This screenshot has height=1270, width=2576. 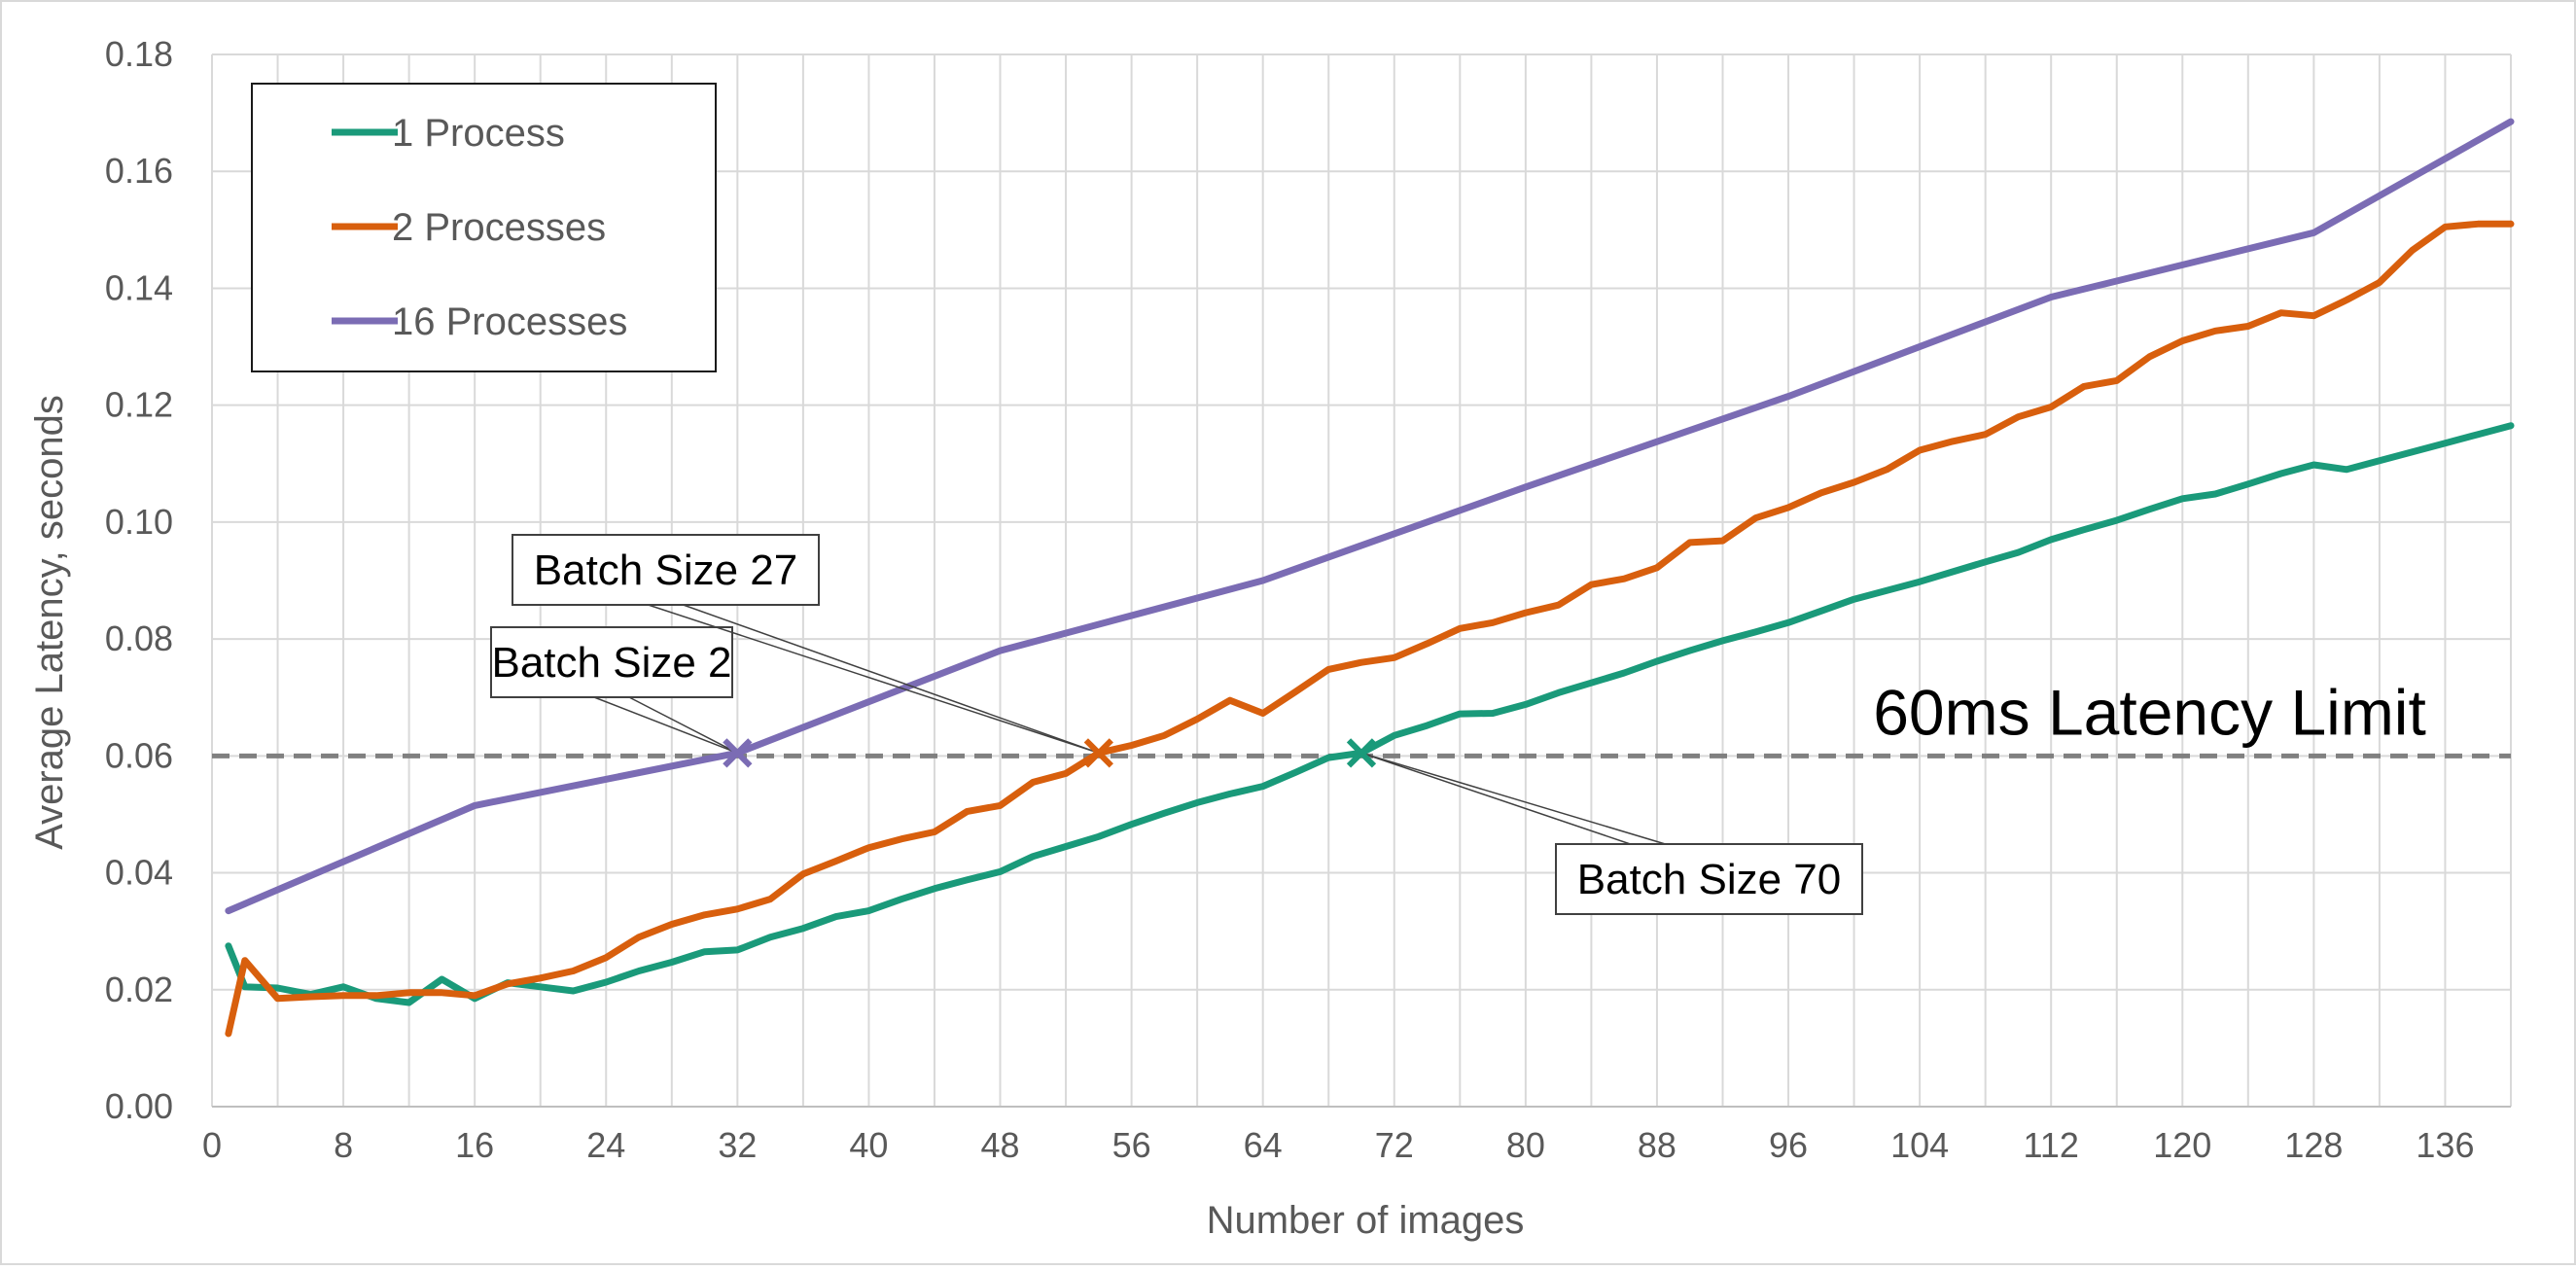 What do you see at coordinates (509, 321) in the screenshot?
I see `legend-label: 16 Processes` at bounding box center [509, 321].